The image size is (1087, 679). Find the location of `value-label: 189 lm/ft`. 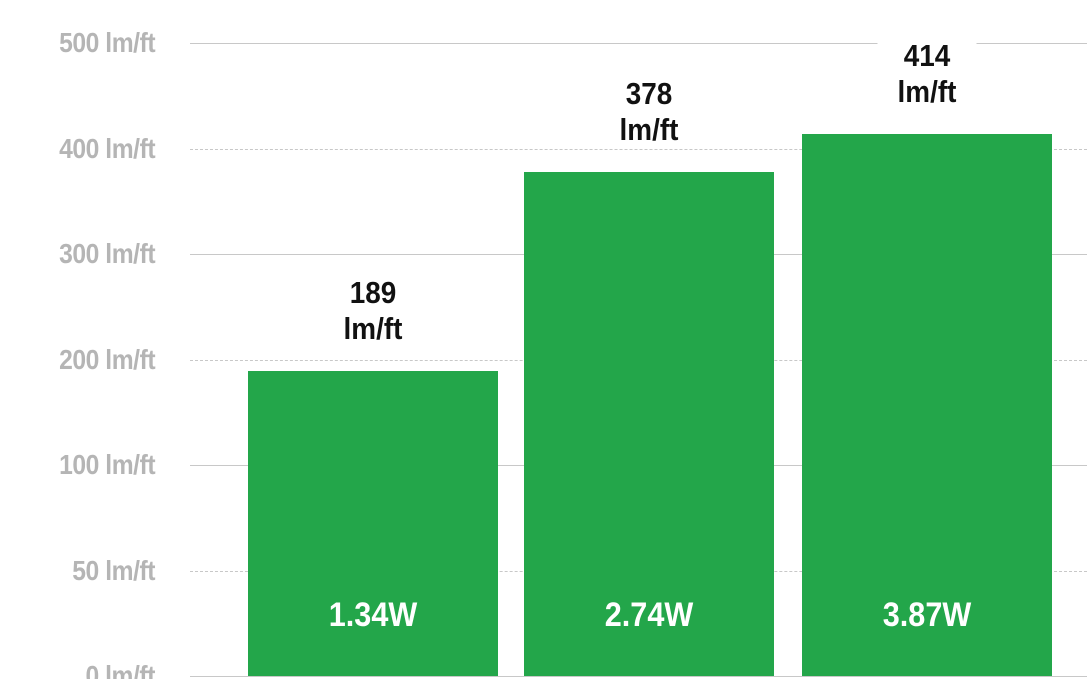

value-label: 189 lm/ft is located at coordinates (373, 311).